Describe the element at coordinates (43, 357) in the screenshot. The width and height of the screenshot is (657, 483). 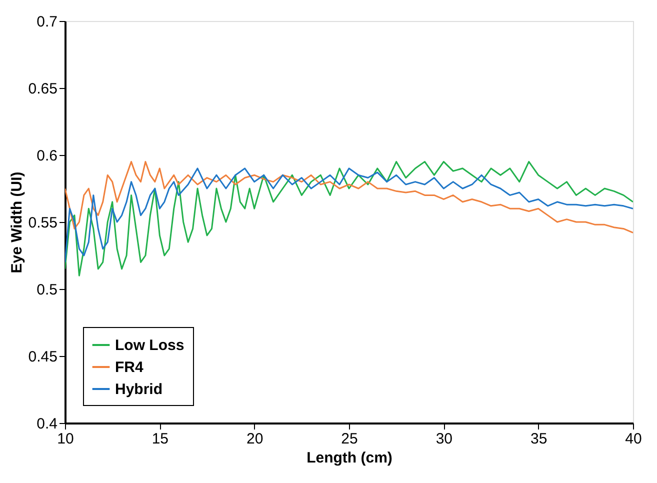
I see `y-tick-label: 0.45` at that location.